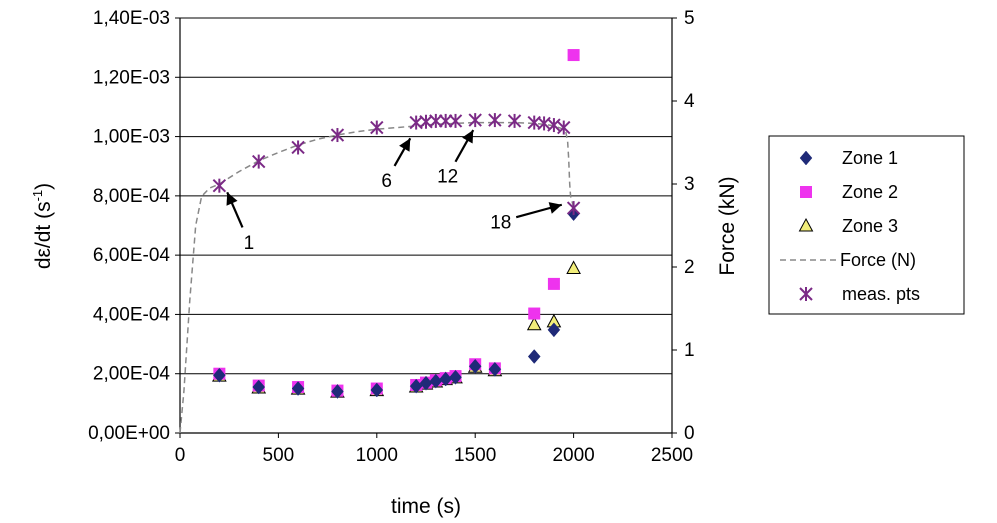 This screenshot has width=997, height=523. Describe the element at coordinates (870, 226) in the screenshot. I see `legend-label: Zone 3` at that location.